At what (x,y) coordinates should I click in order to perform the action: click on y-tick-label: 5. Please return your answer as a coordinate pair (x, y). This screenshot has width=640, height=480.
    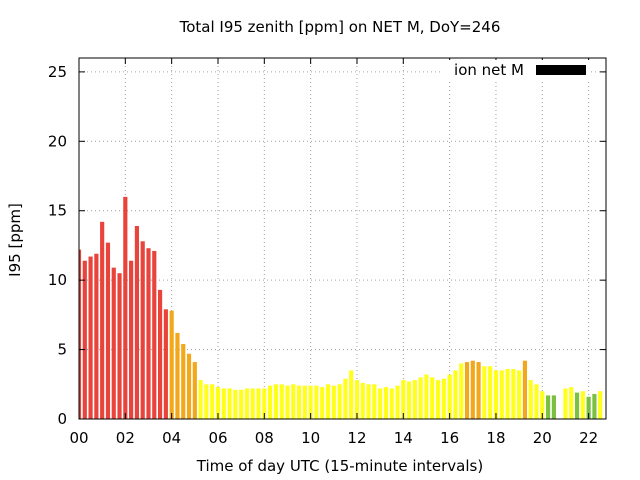
    Looking at the image, I should click on (62, 350).